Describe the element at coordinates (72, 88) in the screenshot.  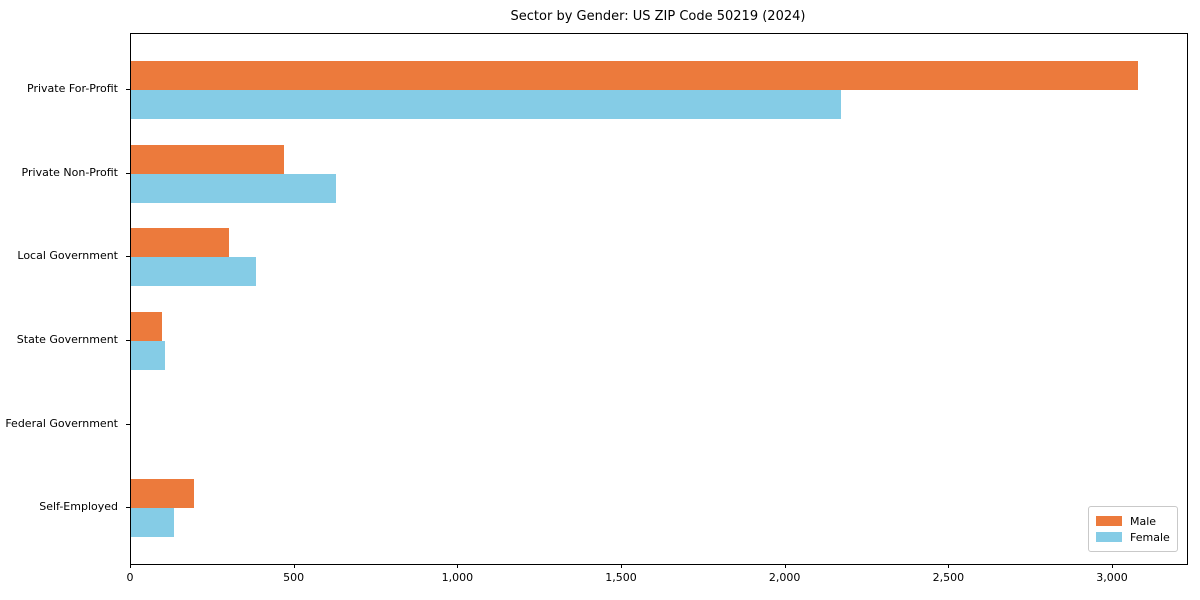
I see `y-axis-label: Private For-Profit` at that location.